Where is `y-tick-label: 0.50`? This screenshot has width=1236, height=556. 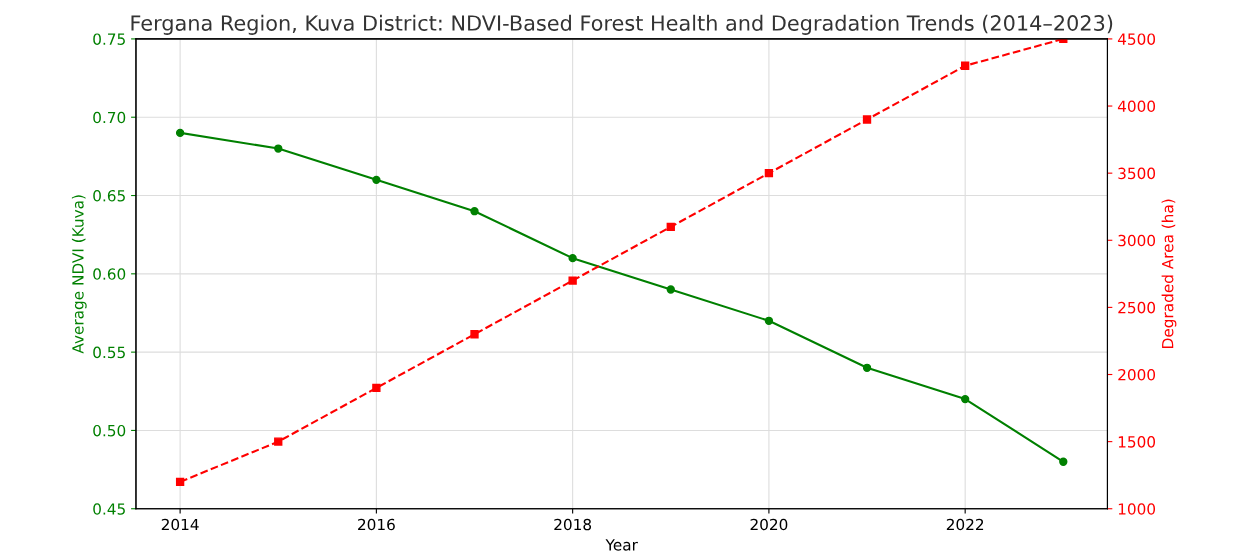 y-tick-label: 0.50 is located at coordinates (109, 430).